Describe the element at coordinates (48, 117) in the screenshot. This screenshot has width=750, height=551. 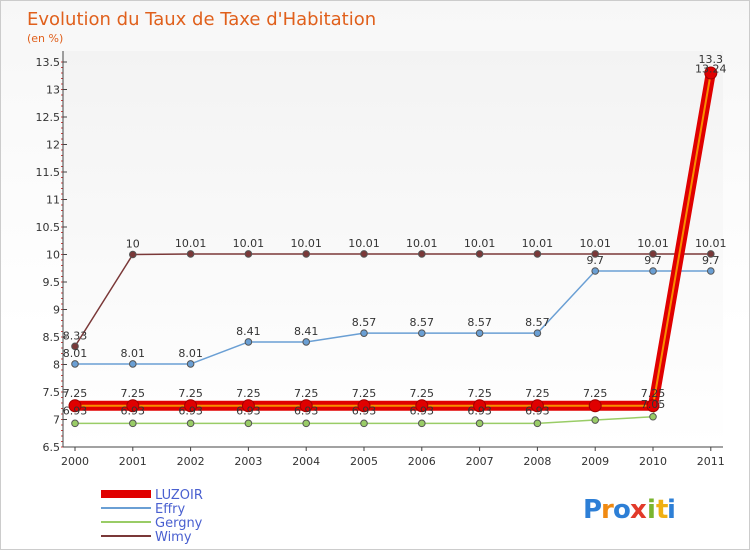
I see `y-tick-label: 12.5` at that location.